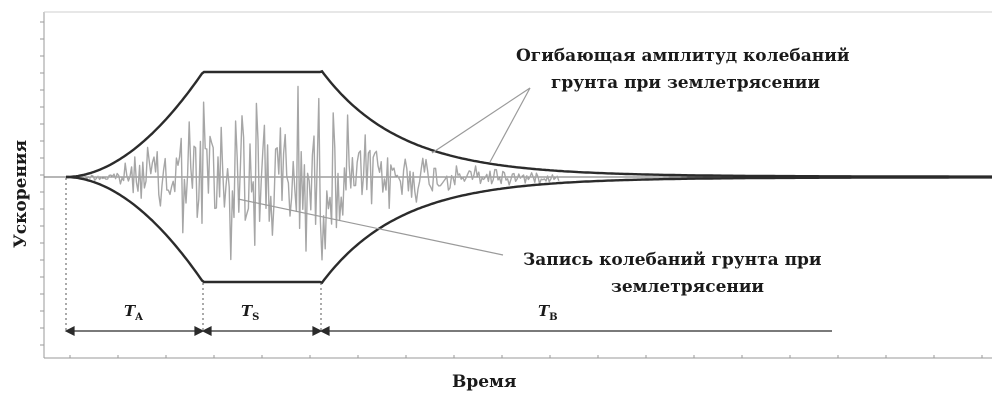  Describe the element at coordinates (317, 331) in the screenshot. I see `arrowhead-ts-right` at that location.